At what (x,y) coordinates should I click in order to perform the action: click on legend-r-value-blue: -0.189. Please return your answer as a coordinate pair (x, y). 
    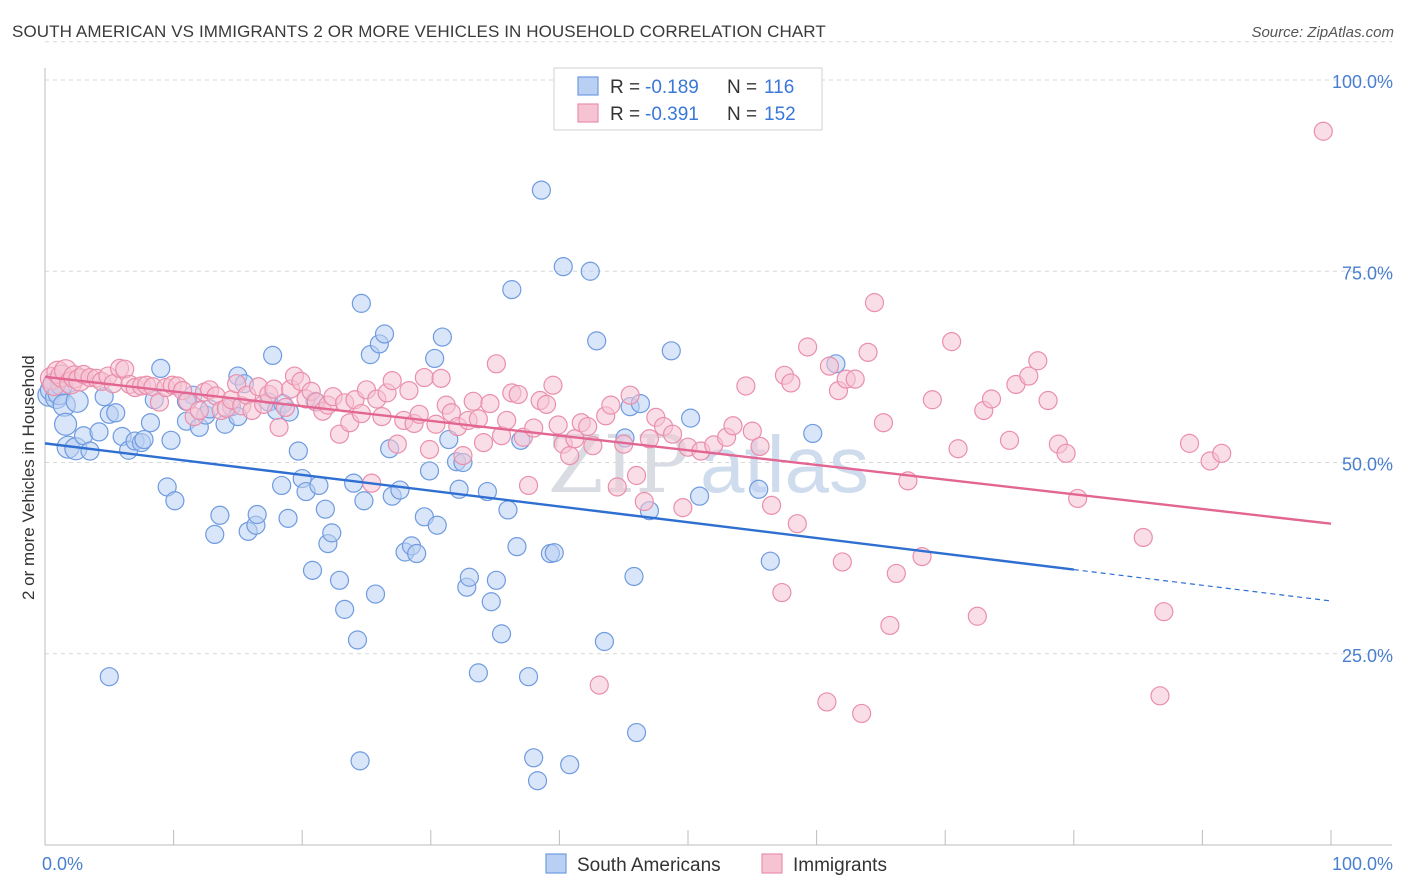
    Looking at the image, I should click on (672, 87).